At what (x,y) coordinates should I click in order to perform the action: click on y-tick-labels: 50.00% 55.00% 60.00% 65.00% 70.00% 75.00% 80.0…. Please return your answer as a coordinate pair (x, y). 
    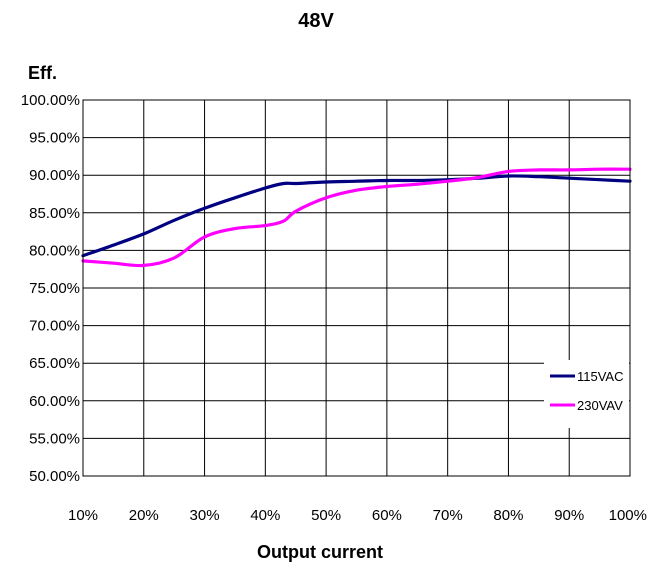
    Looking at the image, I should click on (50, 288).